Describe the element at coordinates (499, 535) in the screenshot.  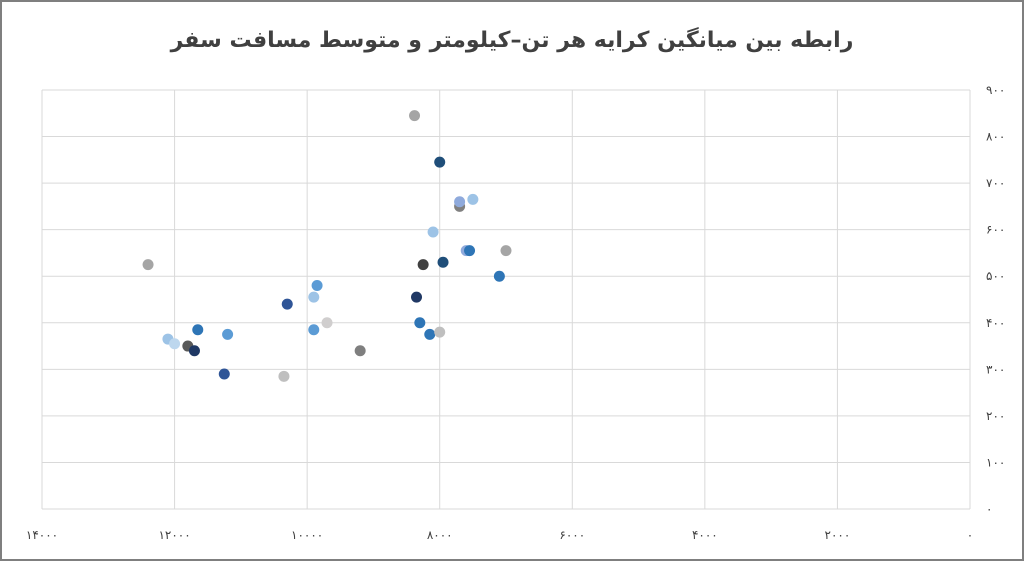
I see `x-axis-tick-labels: ۰ ۲۰۰۰ ۴۰۰۰ ۶۰۰۰ ۸۰۰۰ ۱۰۰۰۰ ۱۲۰۰۰ ۱۴۰۰۰` at that location.